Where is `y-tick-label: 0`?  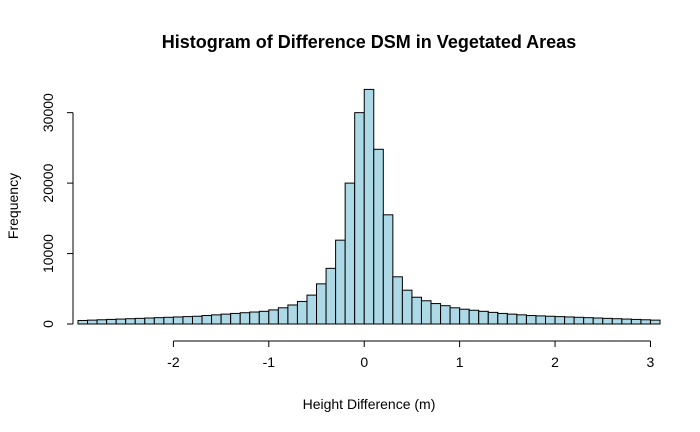
y-tick-label: 0 is located at coordinates (48, 324).